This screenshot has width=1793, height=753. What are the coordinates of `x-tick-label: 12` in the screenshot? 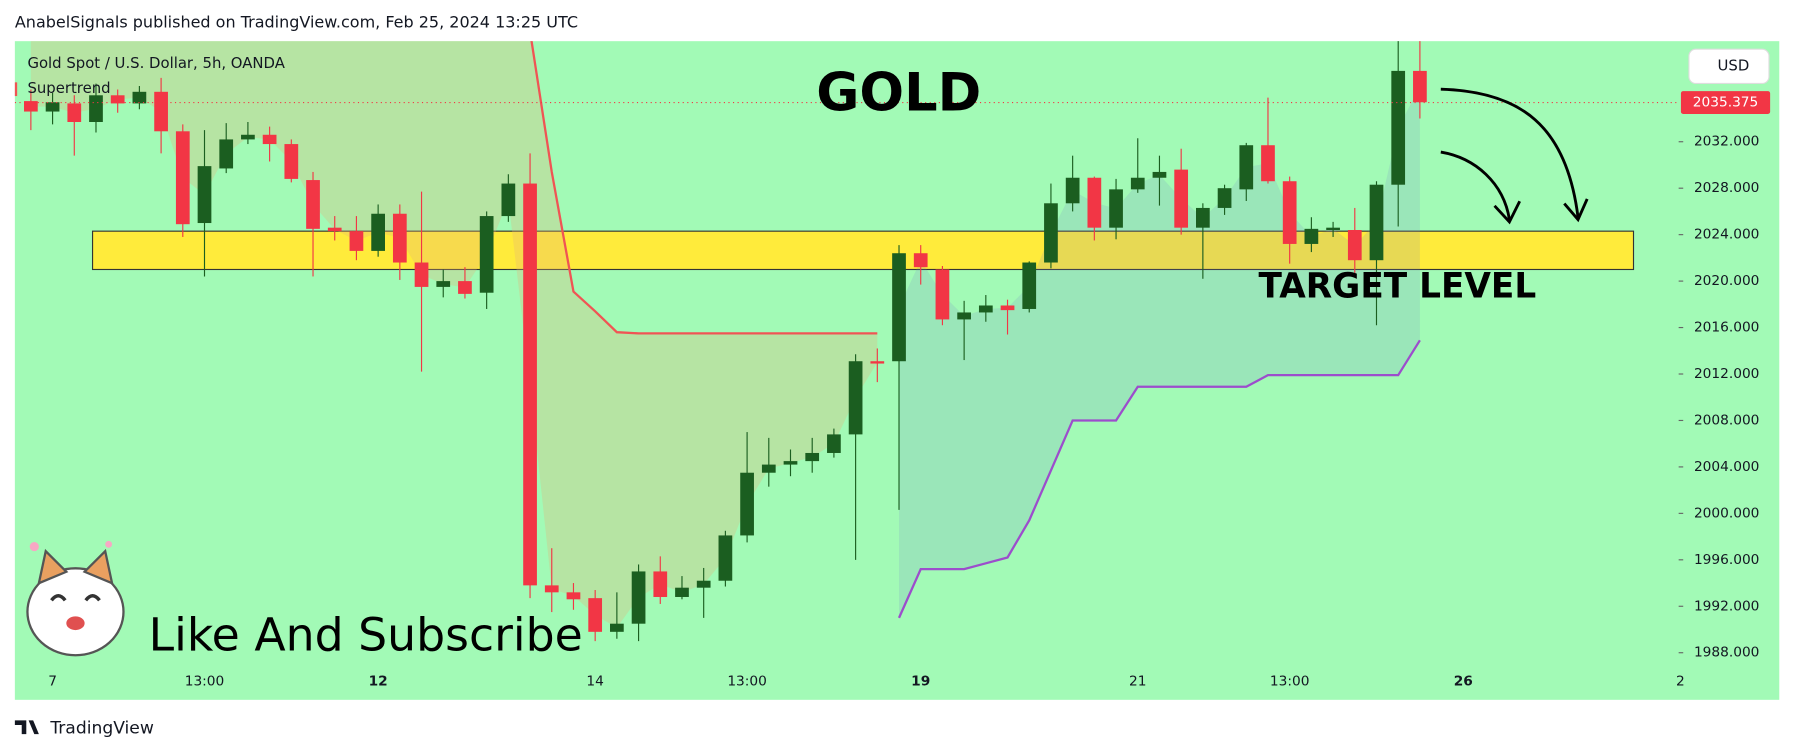 It's located at (378, 682).